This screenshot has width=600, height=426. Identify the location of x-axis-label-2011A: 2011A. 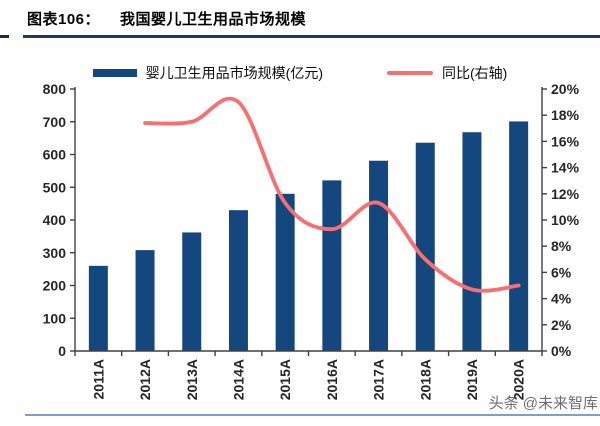
(98, 379).